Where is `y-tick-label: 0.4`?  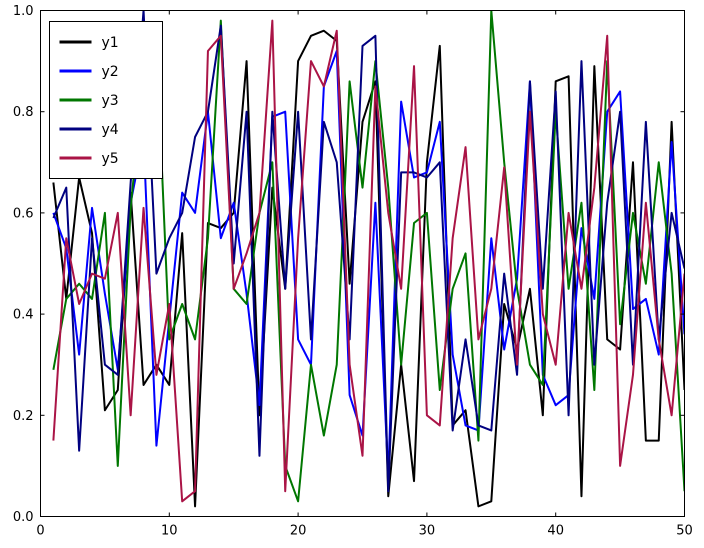 y-tick-label: 0.4 is located at coordinates (23, 315).